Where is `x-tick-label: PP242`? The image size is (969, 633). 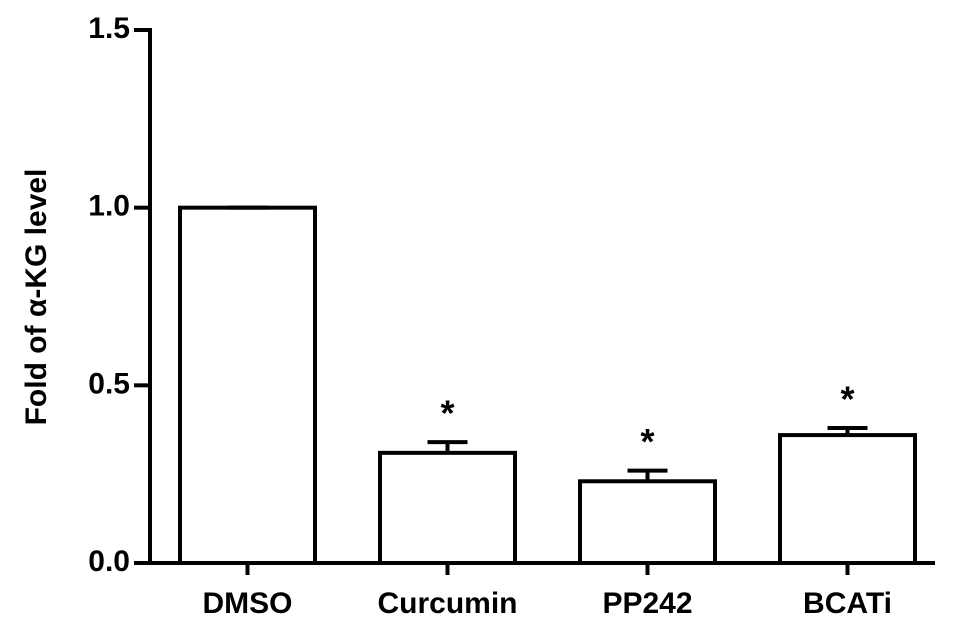
x-tick-label: PP242 is located at coordinates (647, 603).